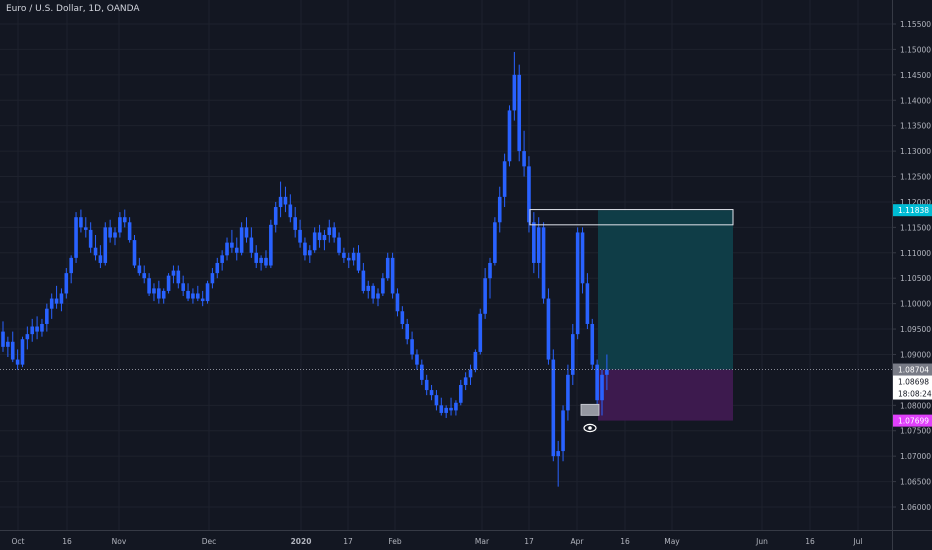 This screenshot has width=932, height=550. Describe the element at coordinates (915, 24) in the screenshot. I see `price-tick-label: 1.15500` at that location.